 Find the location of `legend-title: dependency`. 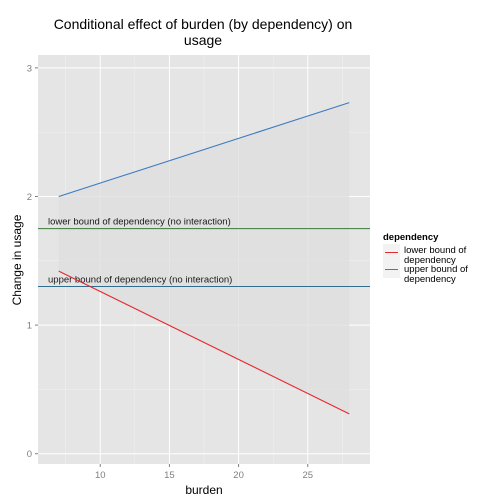

legend-title: dependency is located at coordinates (411, 237).